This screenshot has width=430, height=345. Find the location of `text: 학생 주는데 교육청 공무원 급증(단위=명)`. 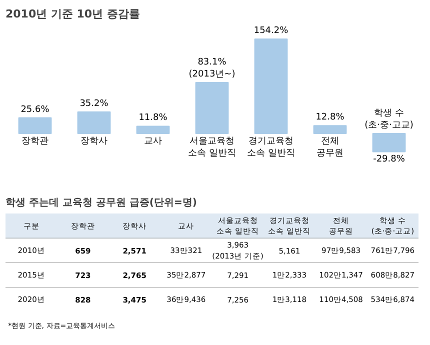

text: 학생 주는데 교육청 공무원 급증(단위=명) is located at coordinates (101, 203).